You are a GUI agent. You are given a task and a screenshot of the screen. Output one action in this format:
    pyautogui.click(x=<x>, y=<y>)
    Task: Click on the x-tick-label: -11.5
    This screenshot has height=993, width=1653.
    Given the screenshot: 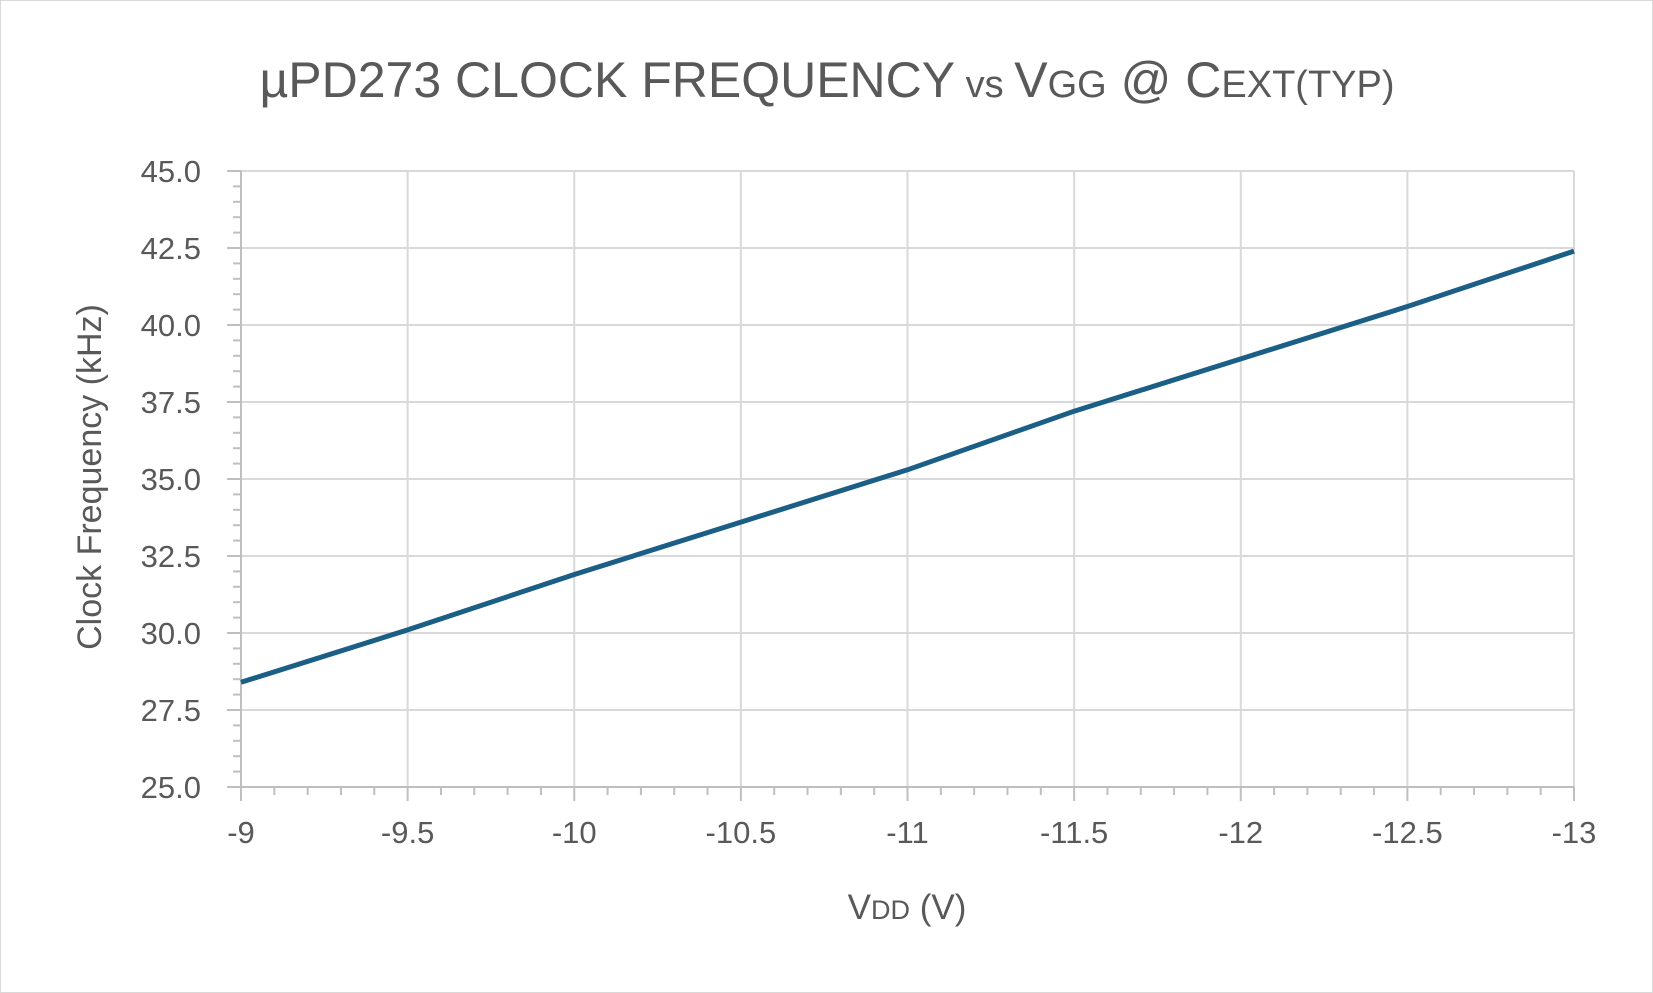 What is the action you would take?
    pyautogui.click(x=1074, y=832)
    